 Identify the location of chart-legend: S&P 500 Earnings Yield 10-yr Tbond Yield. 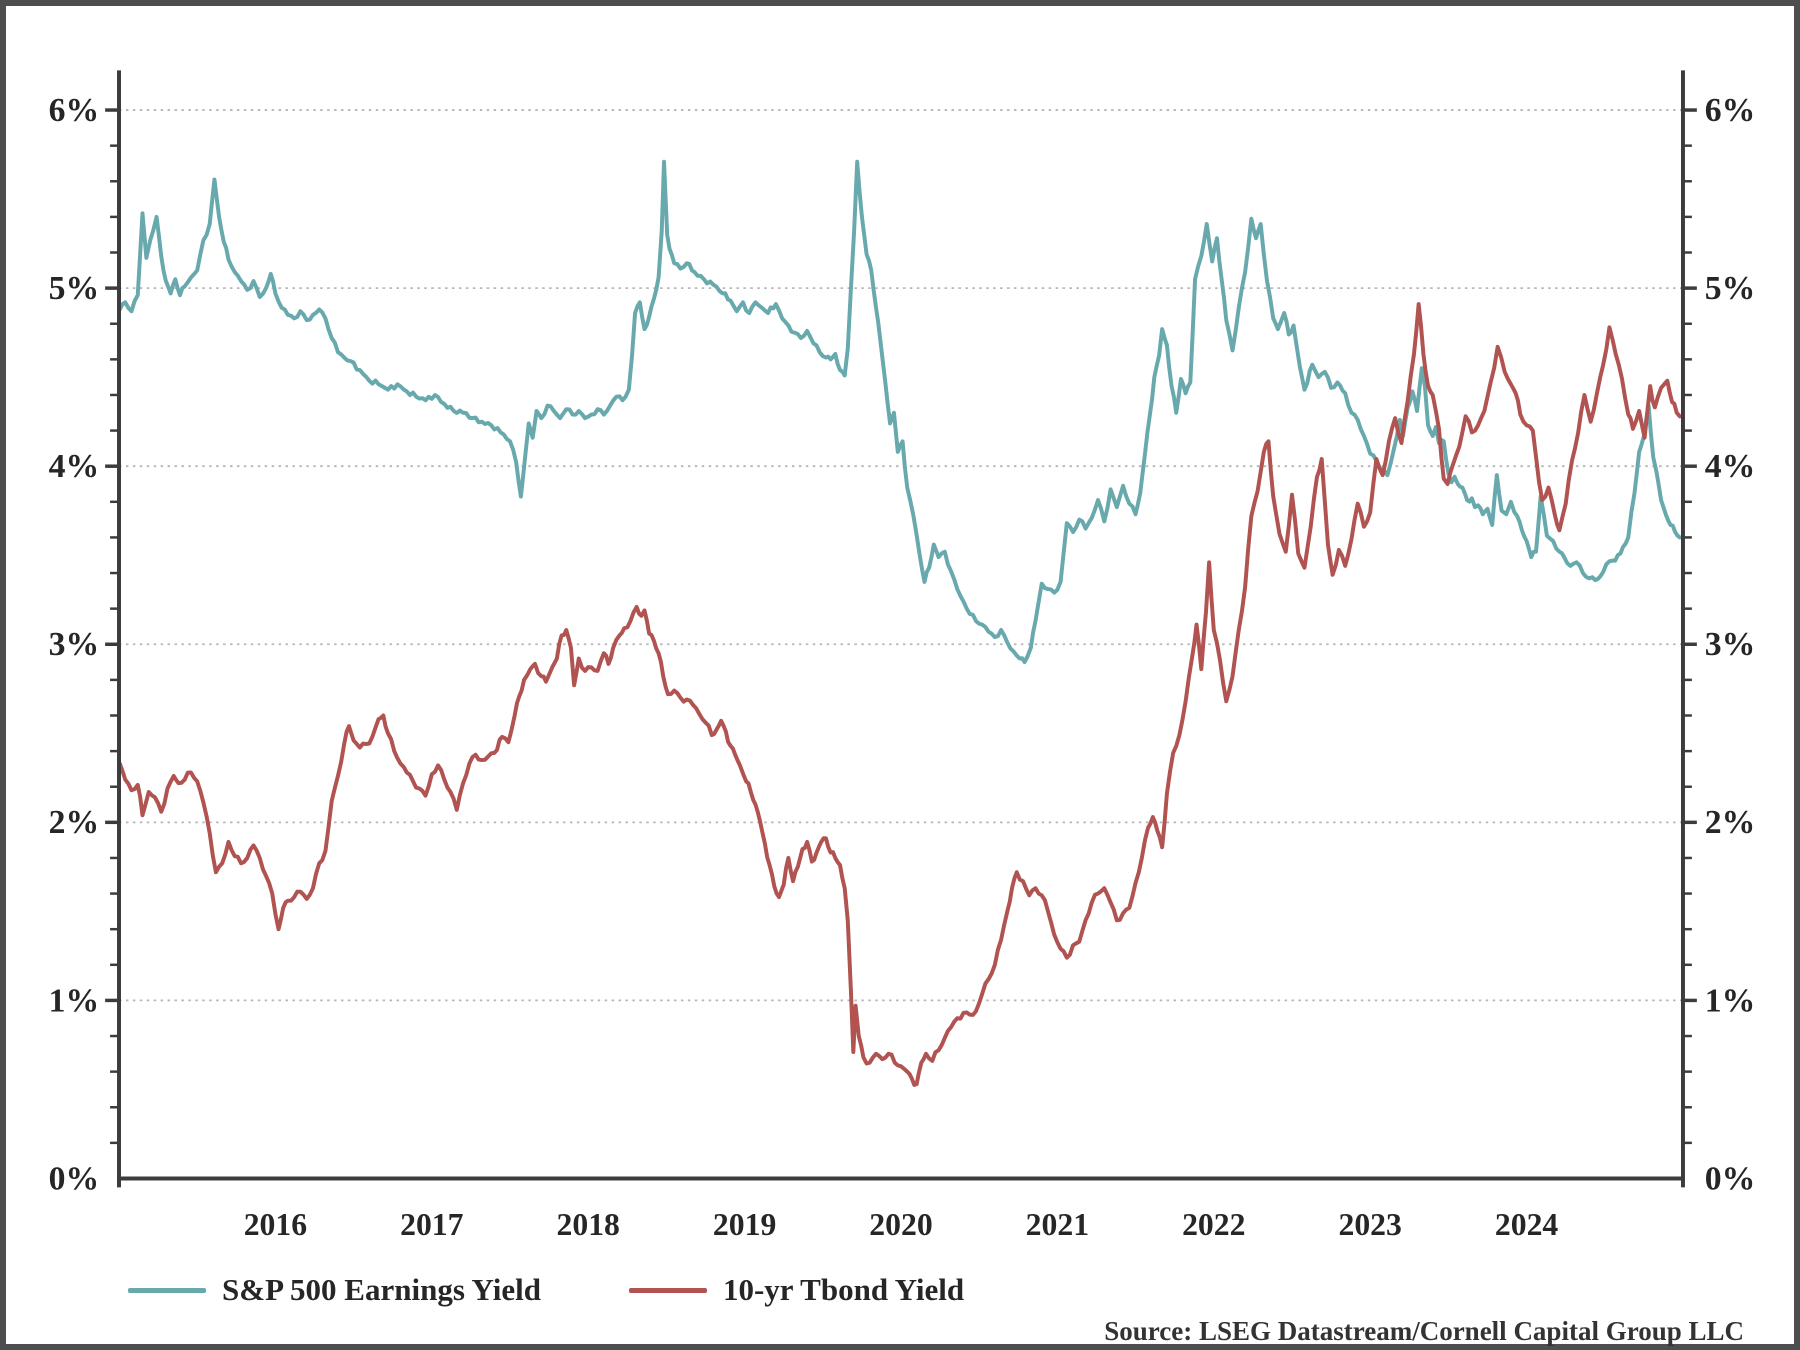
(546, 1290).